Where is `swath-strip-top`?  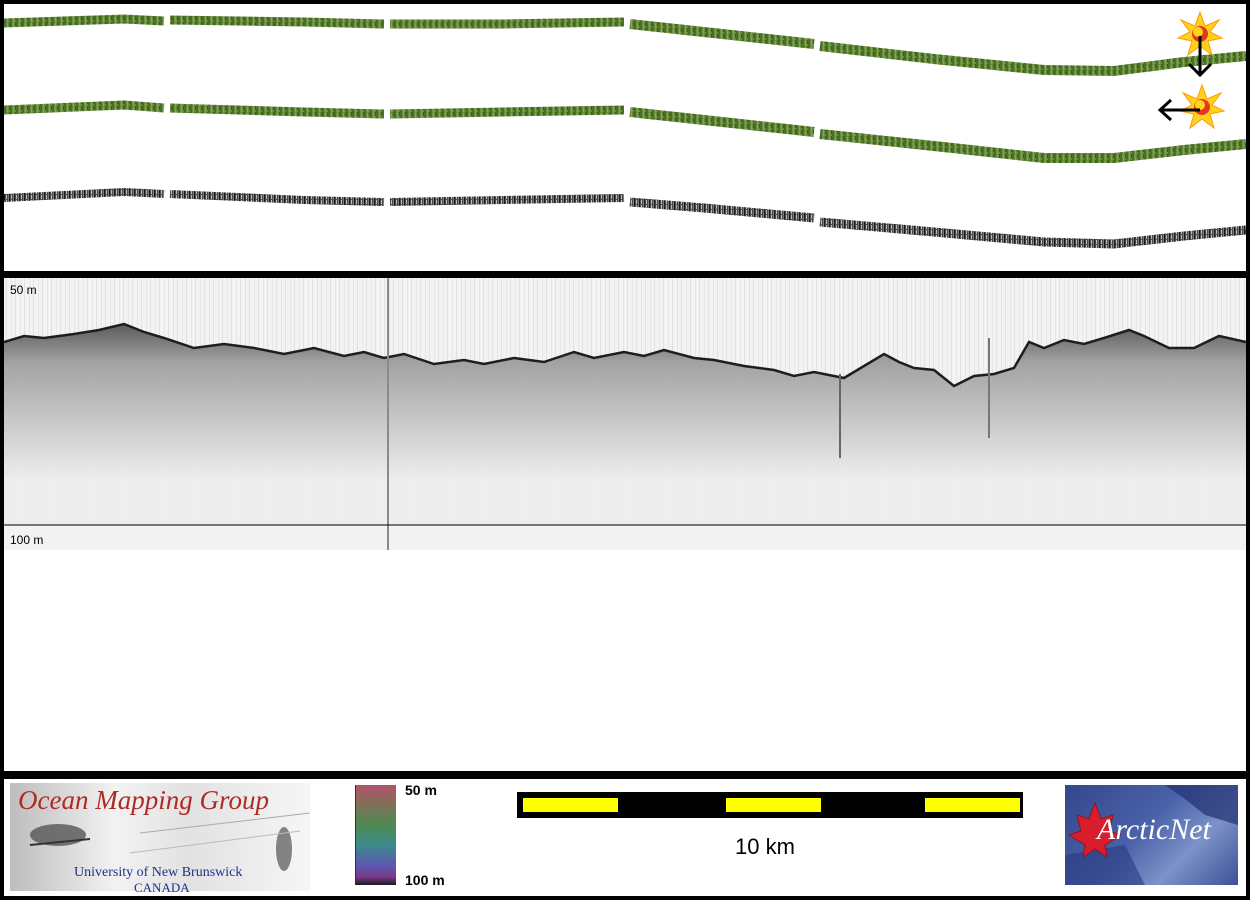 swath-strip-top is located at coordinates (625, 45).